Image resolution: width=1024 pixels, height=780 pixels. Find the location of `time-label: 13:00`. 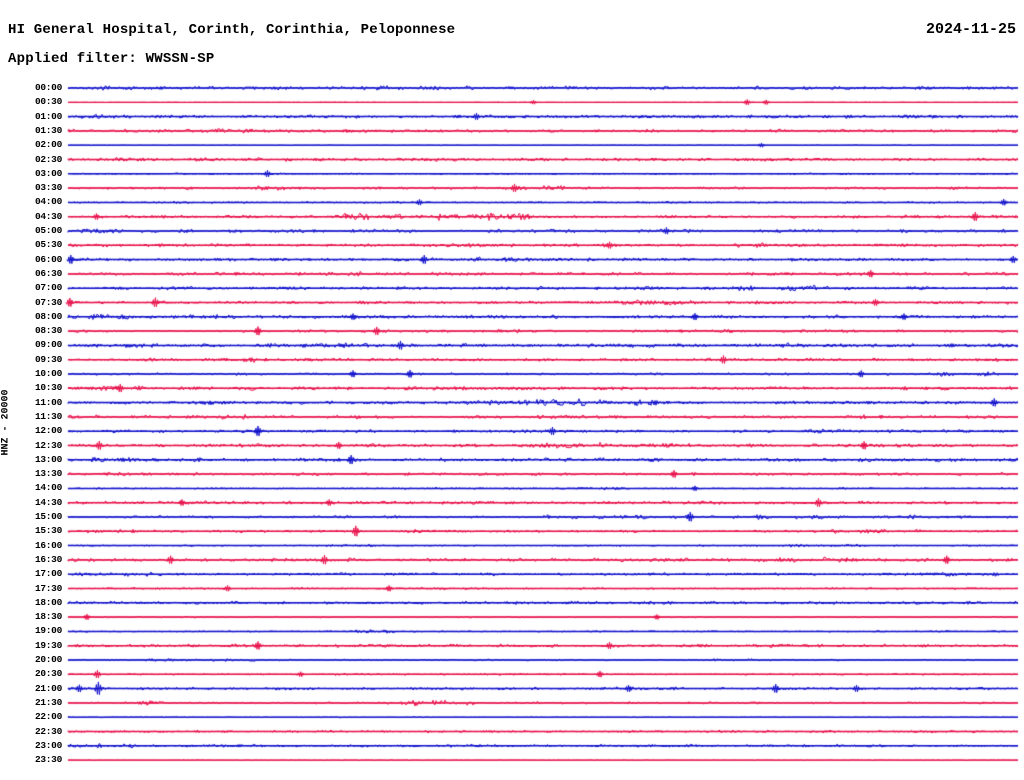

time-label: 13:00 is located at coordinates (48, 459).